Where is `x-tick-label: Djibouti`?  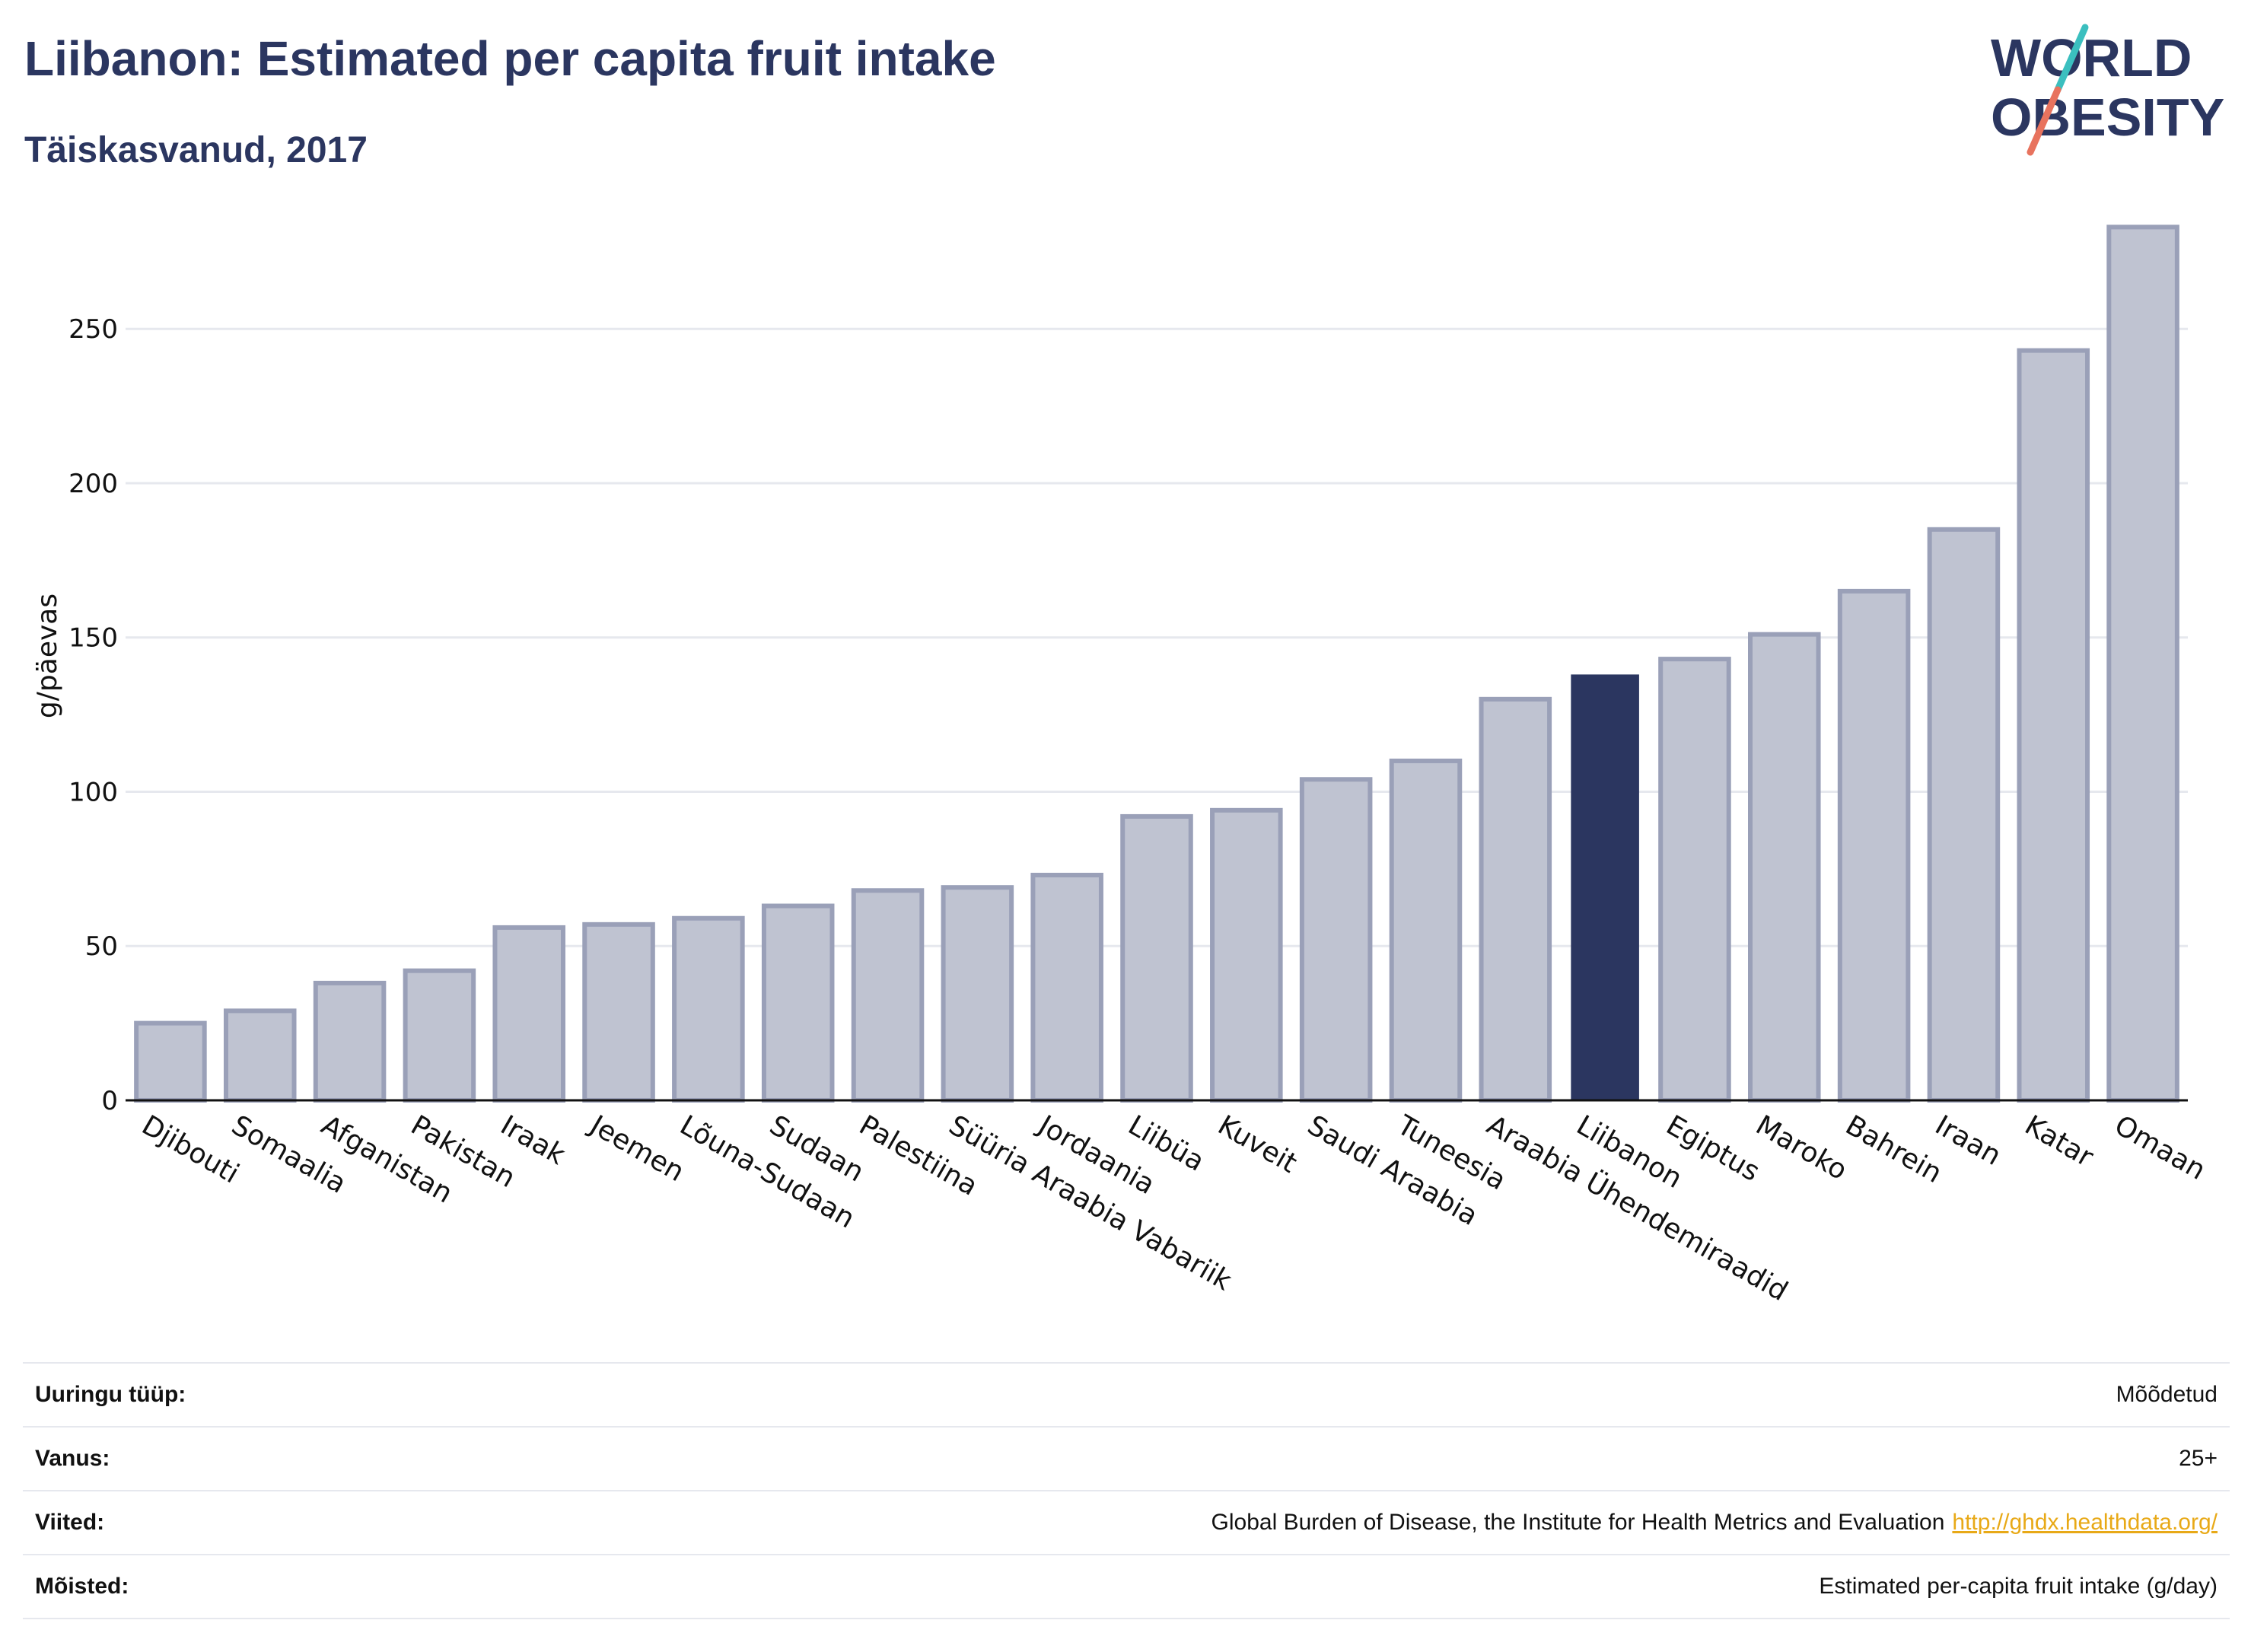
x-tick-label: Djibouti is located at coordinates (190, 1149).